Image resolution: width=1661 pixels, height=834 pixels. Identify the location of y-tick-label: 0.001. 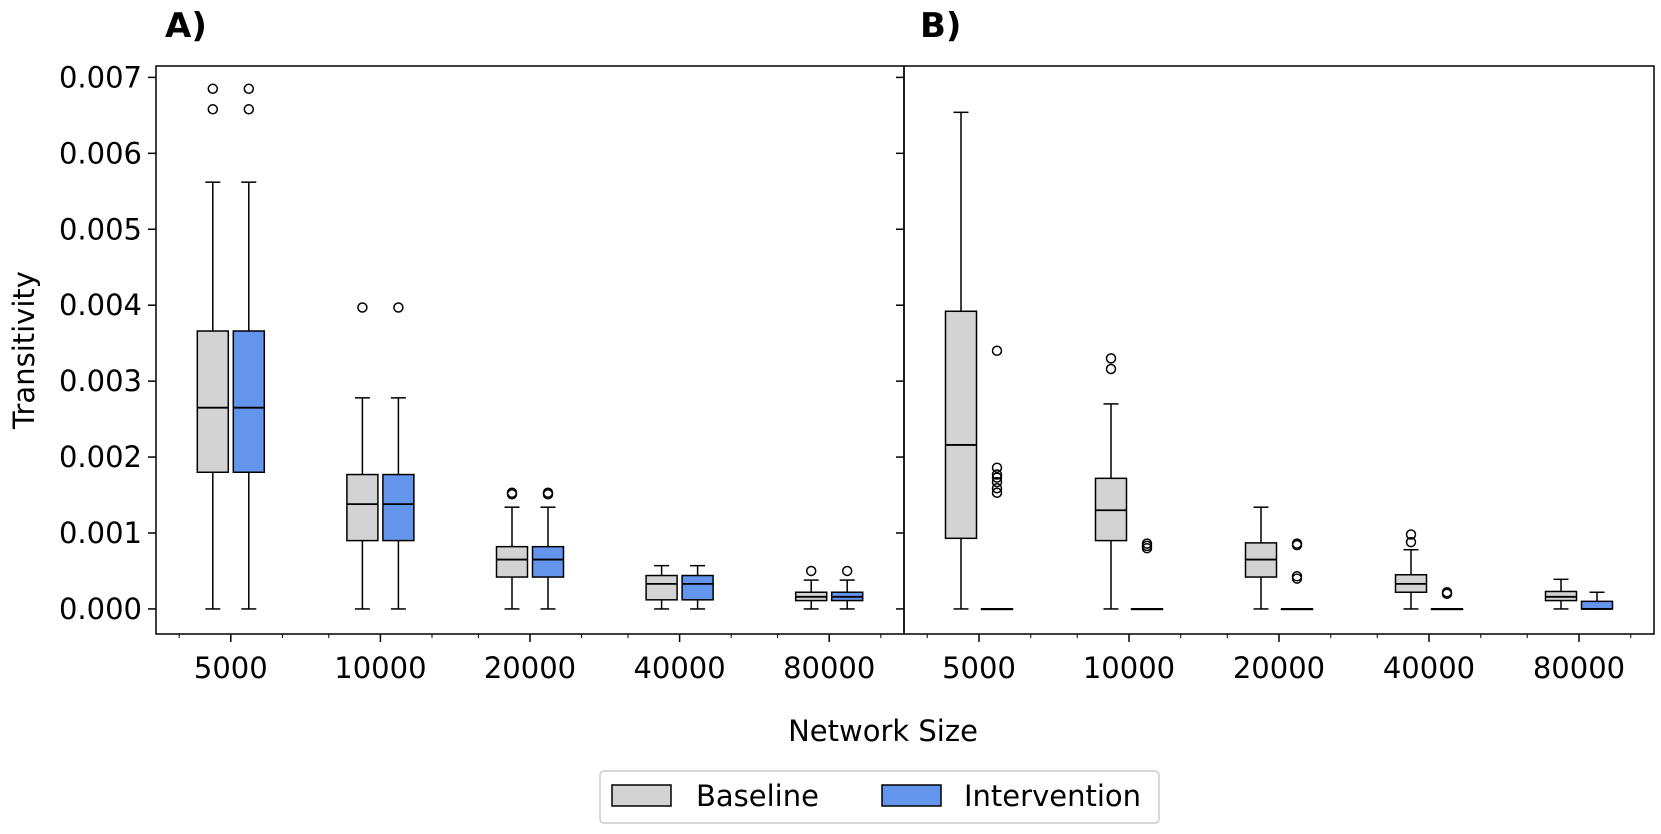
(100, 533).